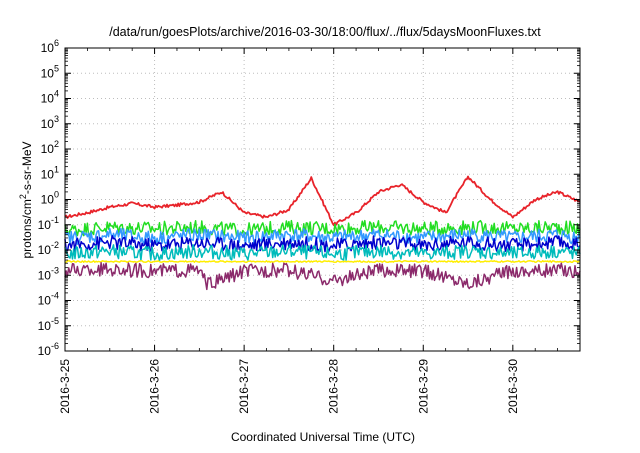 The width and height of the screenshot is (640, 453). I want to click on x-tick-label: 2016-3-25, so click(65, 386).